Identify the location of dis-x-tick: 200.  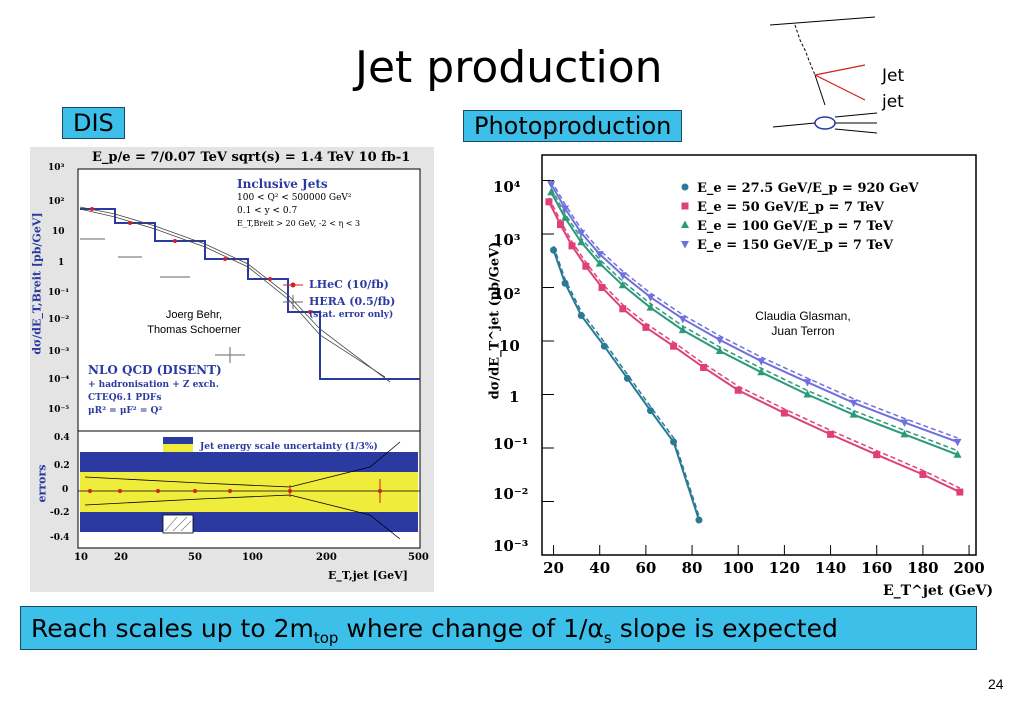
(326, 557).